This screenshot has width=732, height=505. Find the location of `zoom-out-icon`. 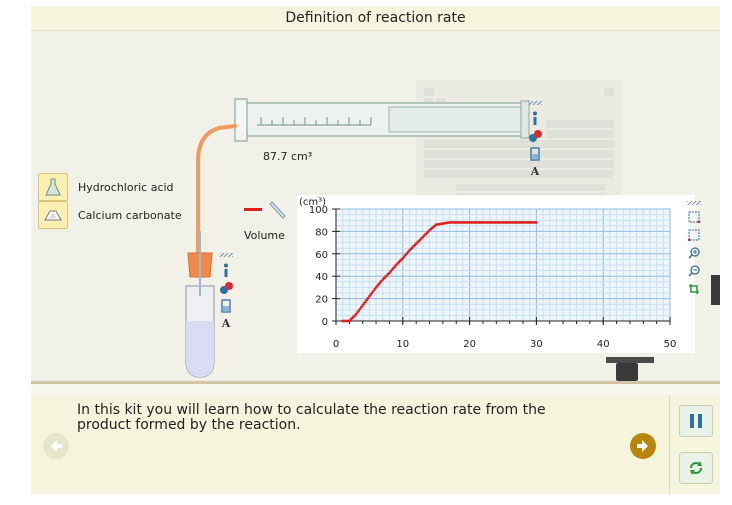

zoom-out-icon is located at coordinates (694, 272).